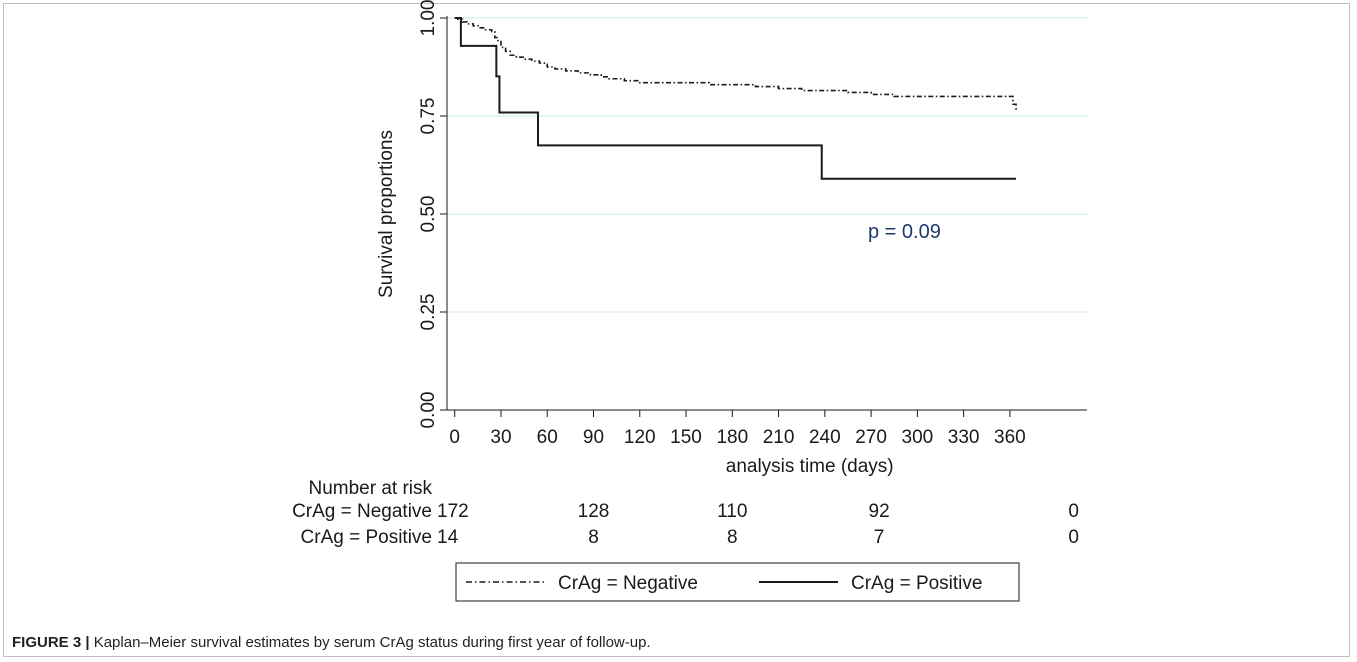 The height and width of the screenshot is (662, 1357). What do you see at coordinates (362, 511) in the screenshot?
I see `risk-row-label: CrAg = Negative` at bounding box center [362, 511].